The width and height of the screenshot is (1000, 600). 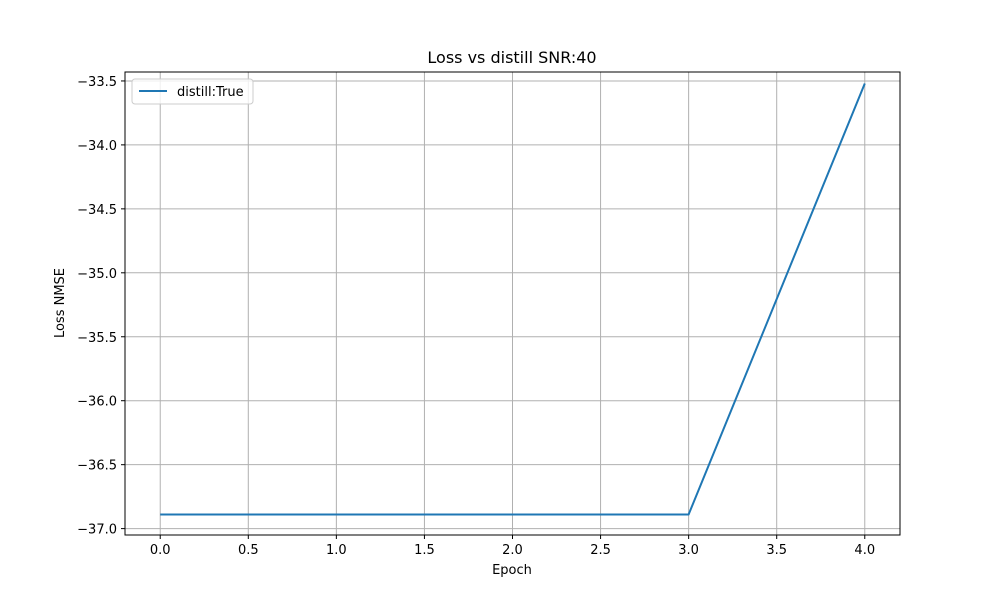 What do you see at coordinates (97, 274) in the screenshot?
I see `y-tick-label: −35.0` at bounding box center [97, 274].